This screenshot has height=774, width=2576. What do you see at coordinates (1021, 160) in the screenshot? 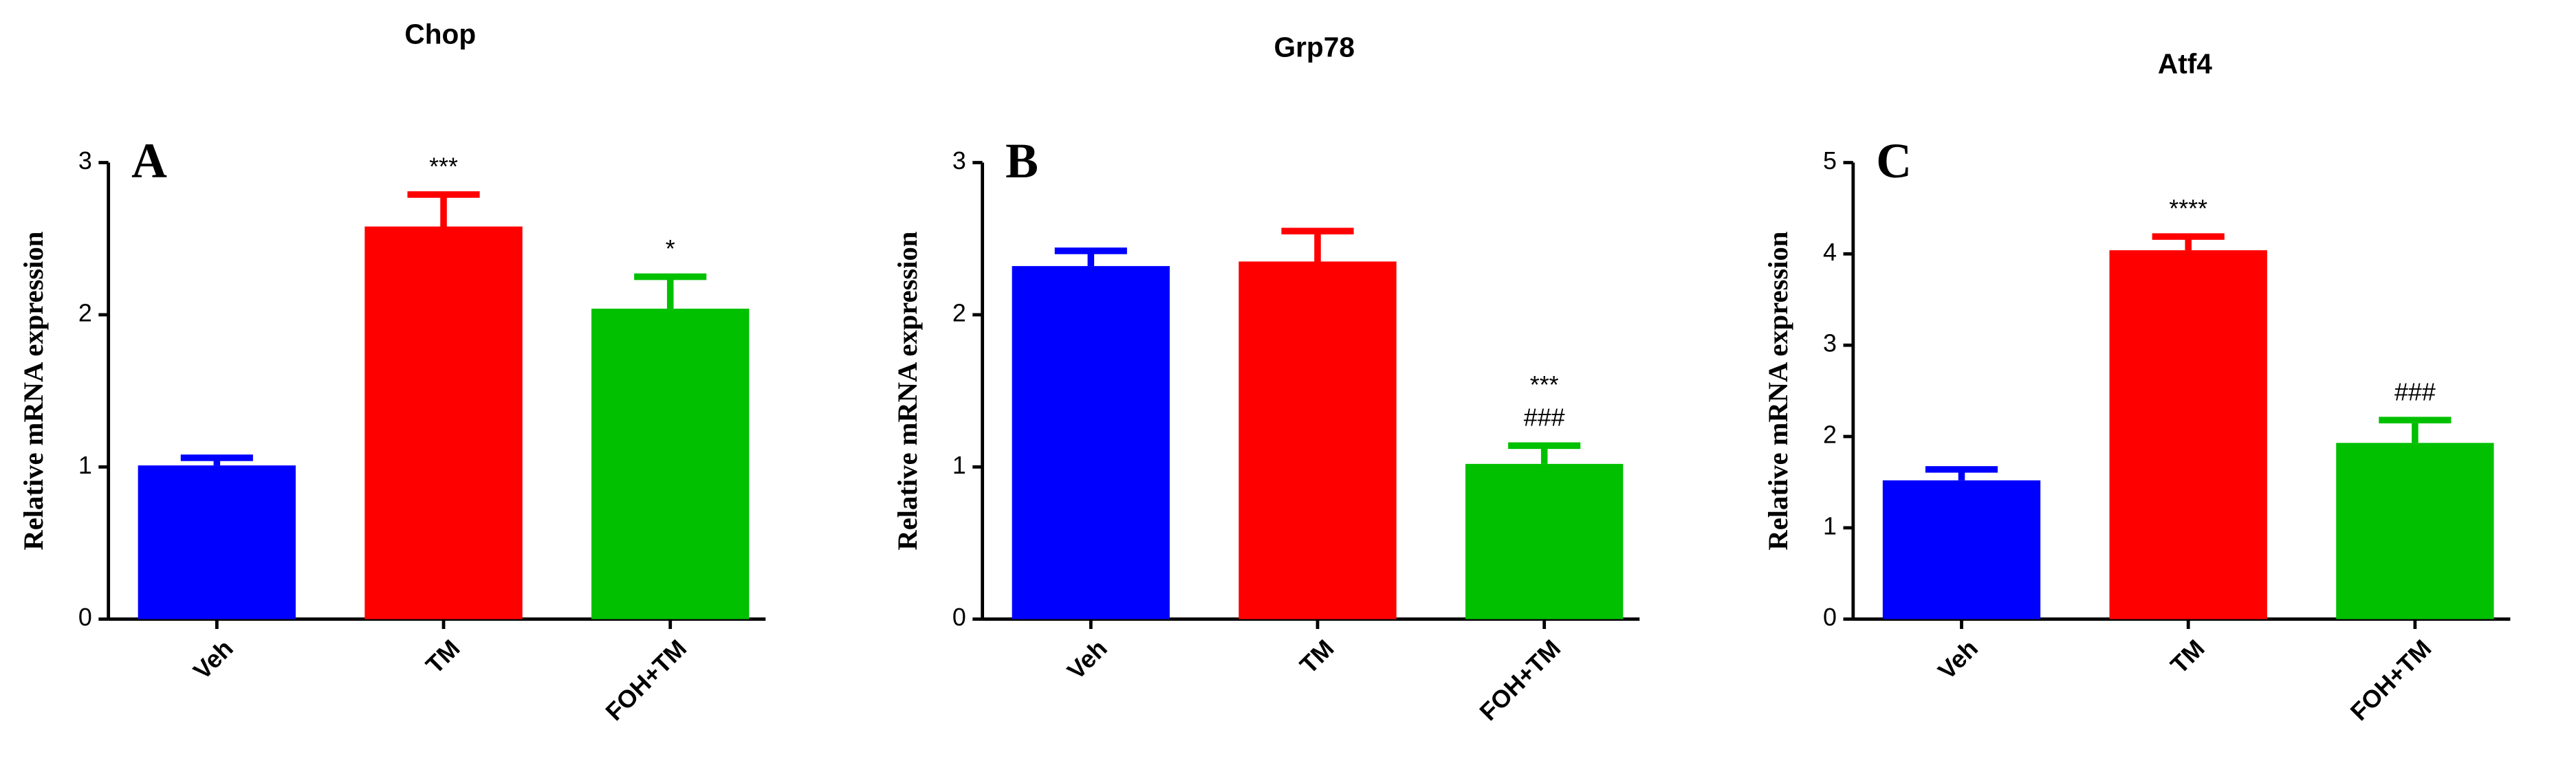
I see `panel-letter: B` at bounding box center [1021, 160].